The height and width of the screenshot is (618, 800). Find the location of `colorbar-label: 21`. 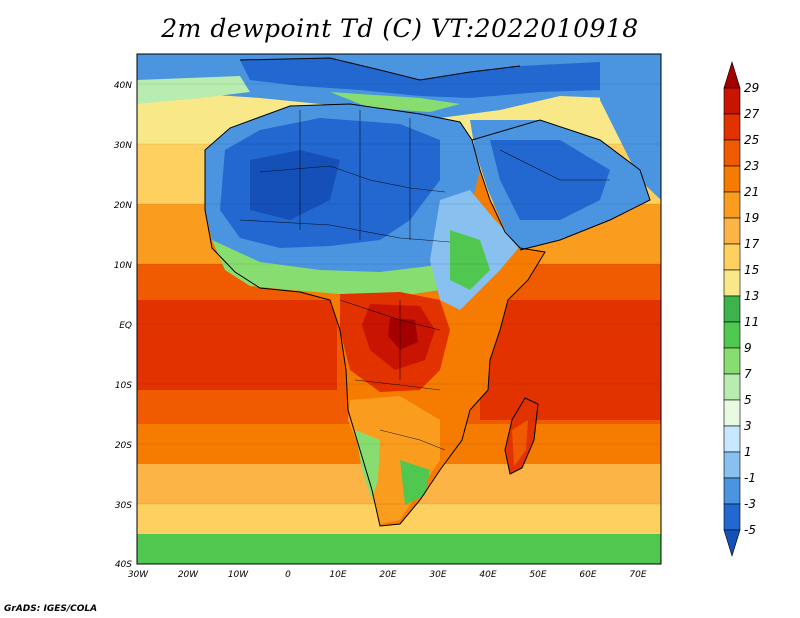

colorbar-label: 21 is located at coordinates (751, 192).